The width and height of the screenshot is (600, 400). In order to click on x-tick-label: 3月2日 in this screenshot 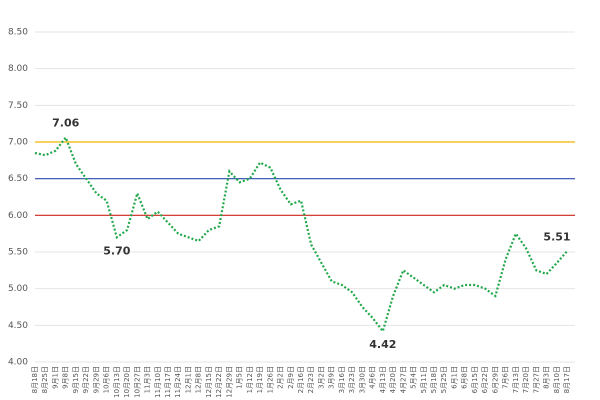, I will do `click(321, 377)`.